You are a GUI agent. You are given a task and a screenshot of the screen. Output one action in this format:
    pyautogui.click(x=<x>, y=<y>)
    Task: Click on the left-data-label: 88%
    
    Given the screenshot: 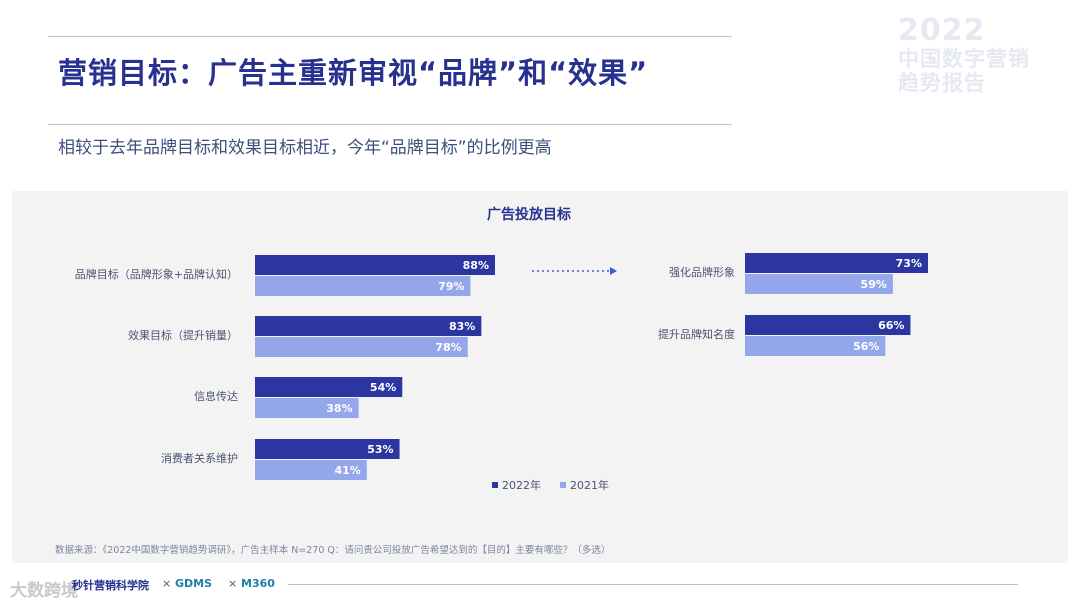 What is the action you would take?
    pyautogui.click(x=476, y=265)
    